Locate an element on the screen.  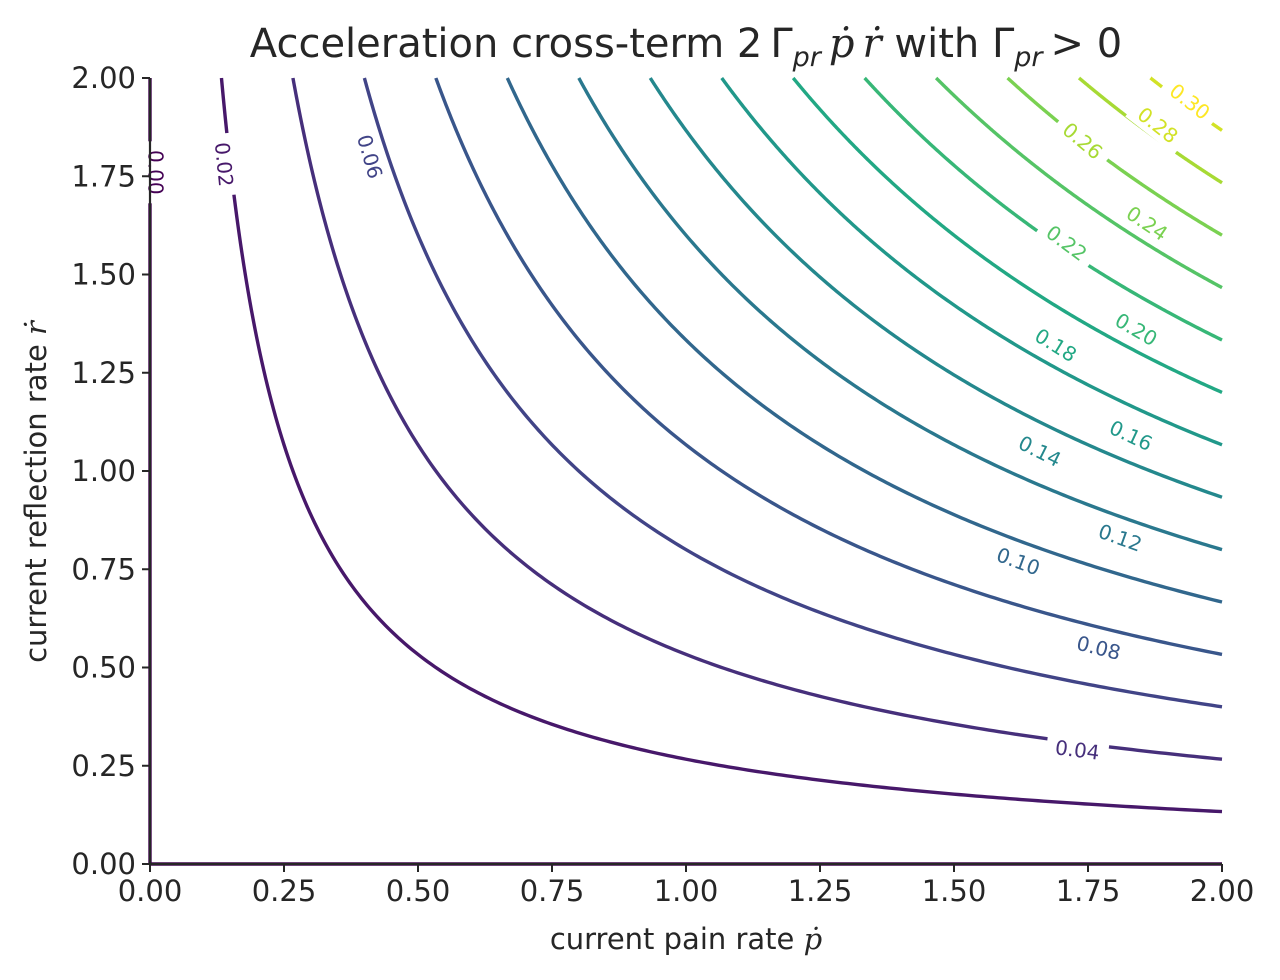
contour-label-0-00: 0.00 is located at coordinates (155, 172).